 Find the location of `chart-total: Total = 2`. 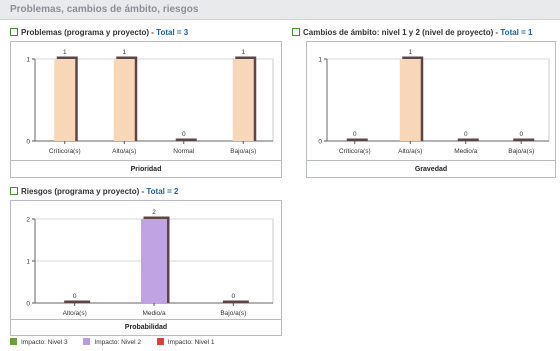

chart-total: Total = 2 is located at coordinates (162, 191).